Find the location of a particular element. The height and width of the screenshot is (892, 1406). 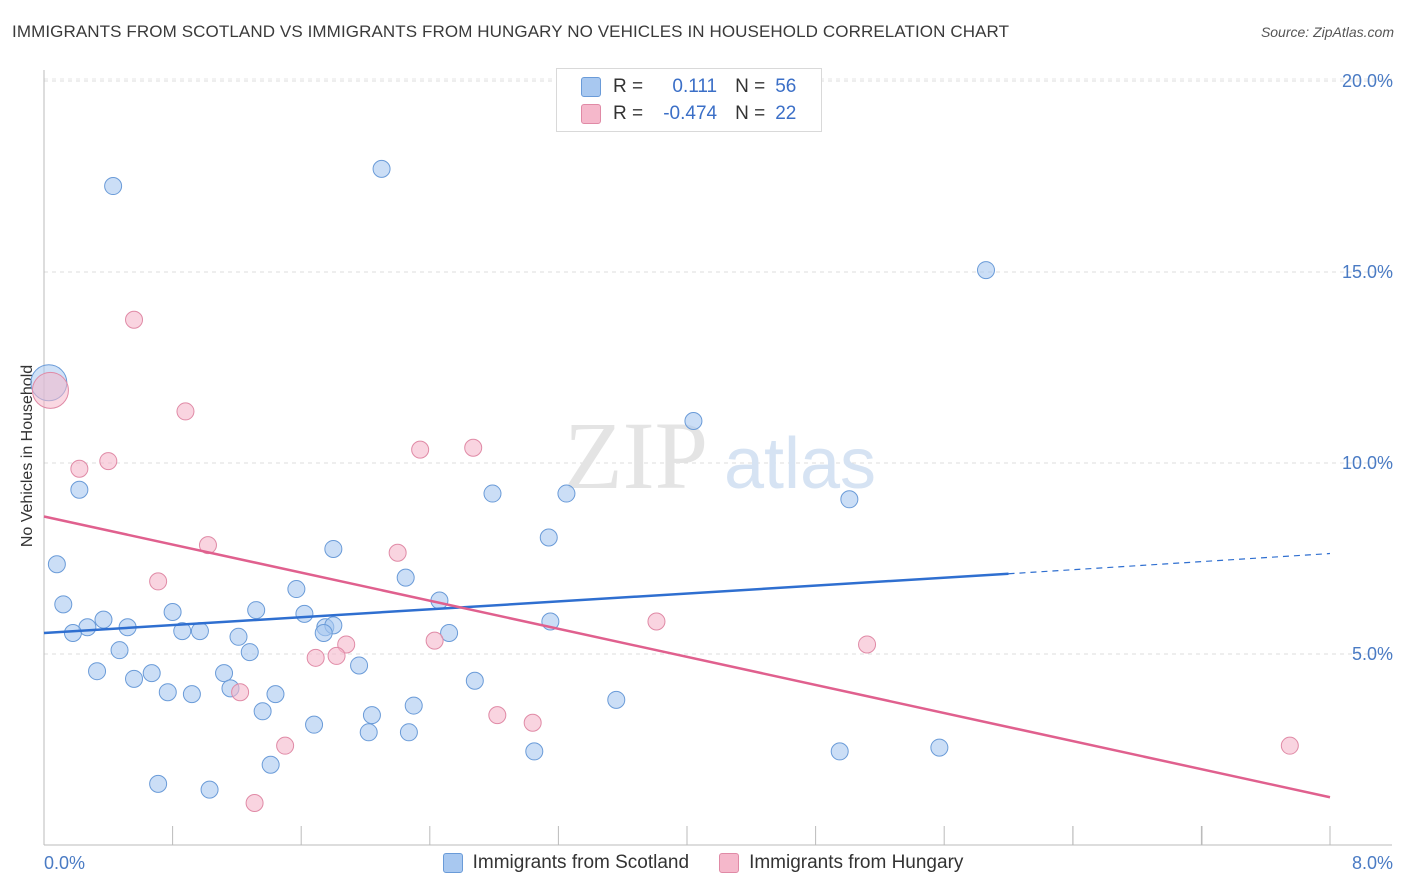

series-legend-hungary: Immigrants from Hungary is located at coordinates (841, 863).